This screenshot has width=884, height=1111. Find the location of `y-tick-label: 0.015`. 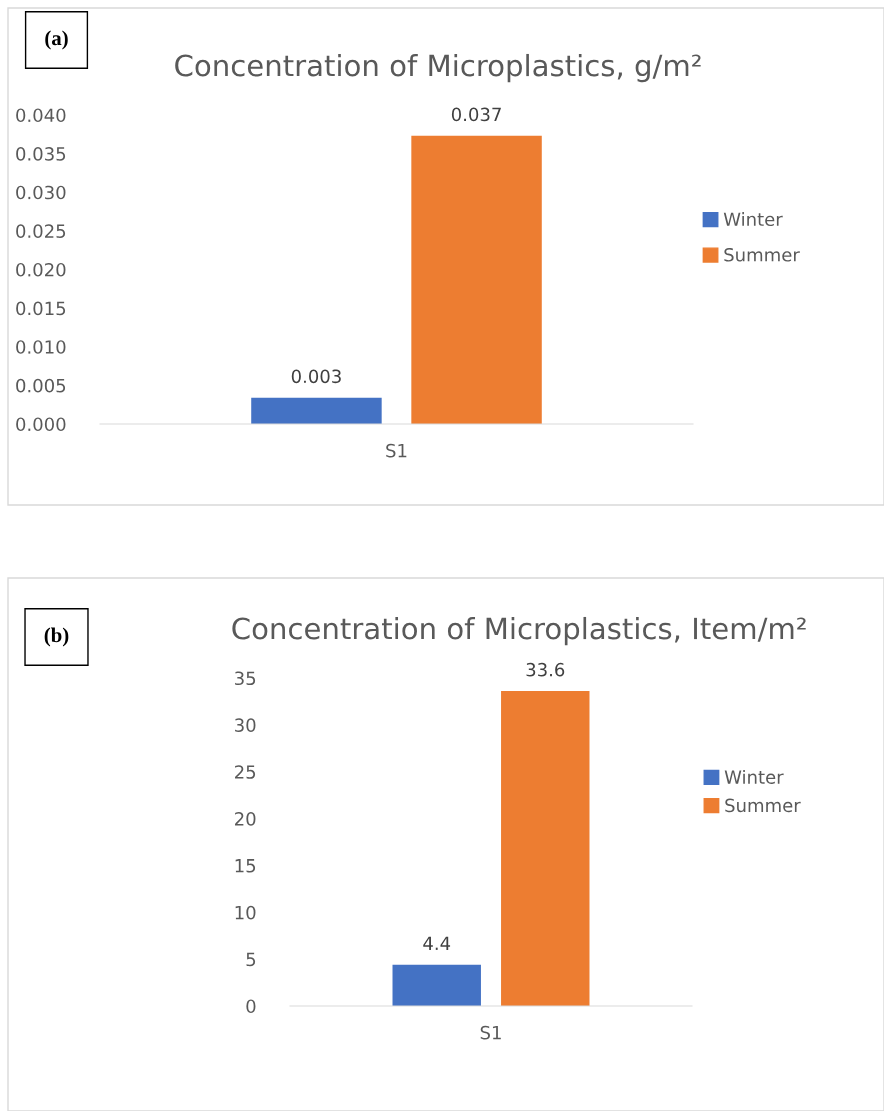

y-tick-label: 0.015 is located at coordinates (41, 308).